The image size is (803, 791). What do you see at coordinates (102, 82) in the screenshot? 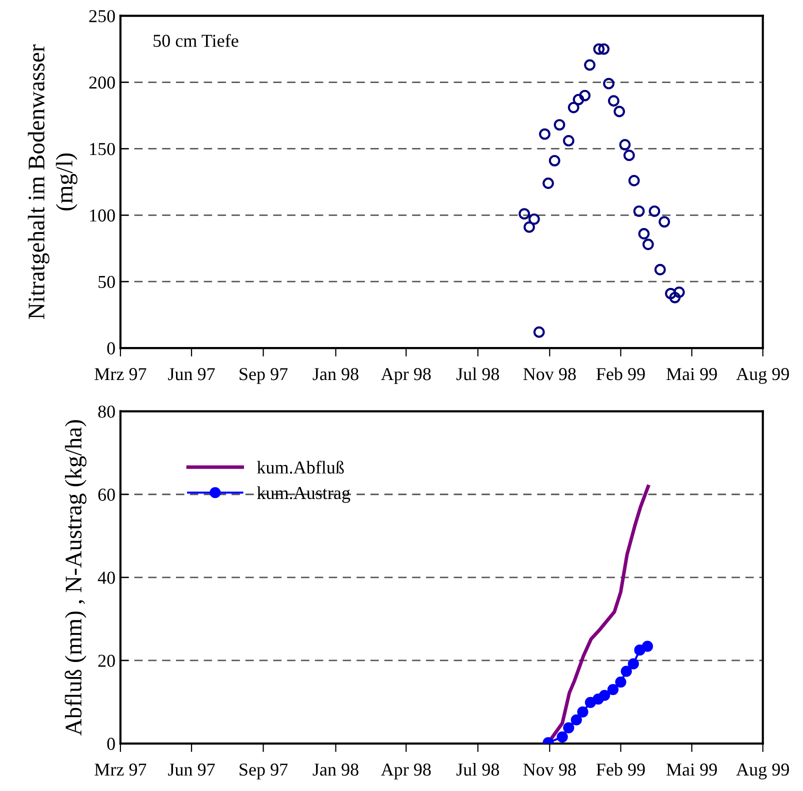
I see `y-tick-label: 200` at bounding box center [102, 82].